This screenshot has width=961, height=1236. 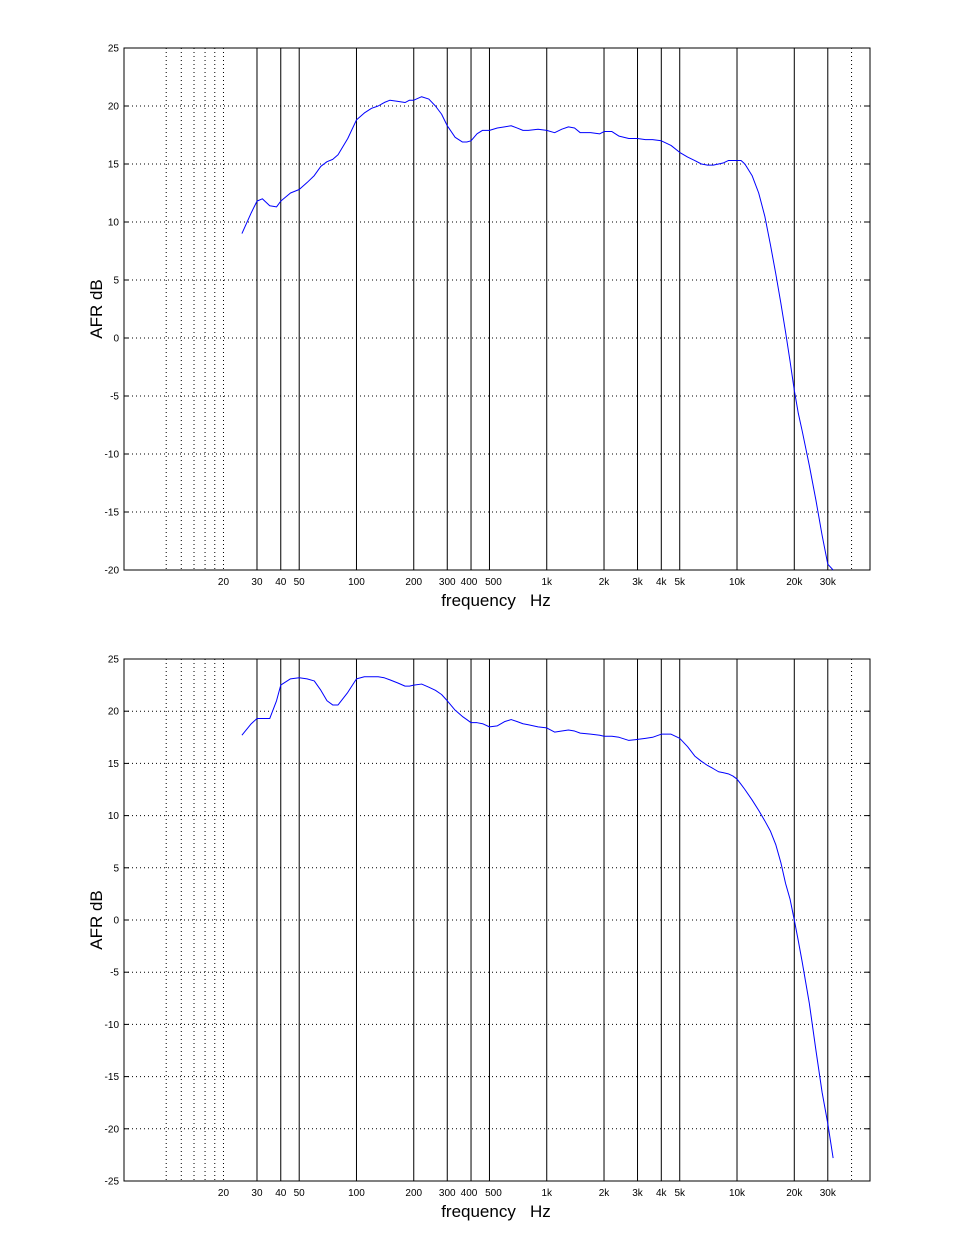 I want to click on bottom-y-axis-label: AFR dB, so click(x=96, y=920).